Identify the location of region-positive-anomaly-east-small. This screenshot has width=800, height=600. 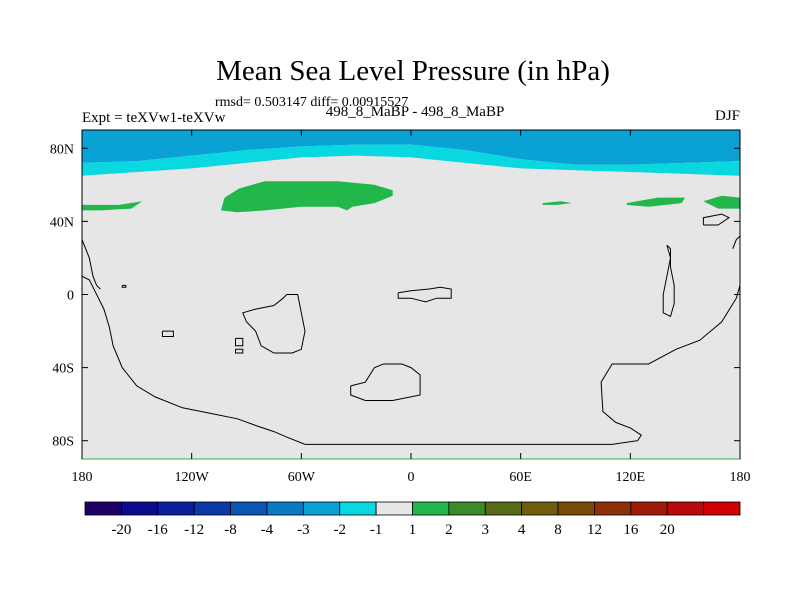
(557, 203).